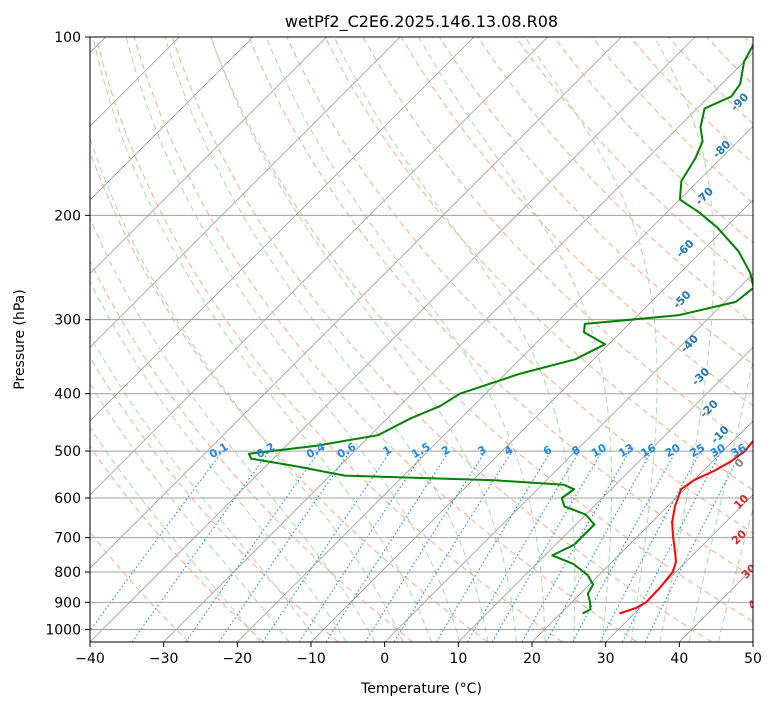 This screenshot has height=708, width=775. I want to click on y-tick-label: 400, so click(67, 395).